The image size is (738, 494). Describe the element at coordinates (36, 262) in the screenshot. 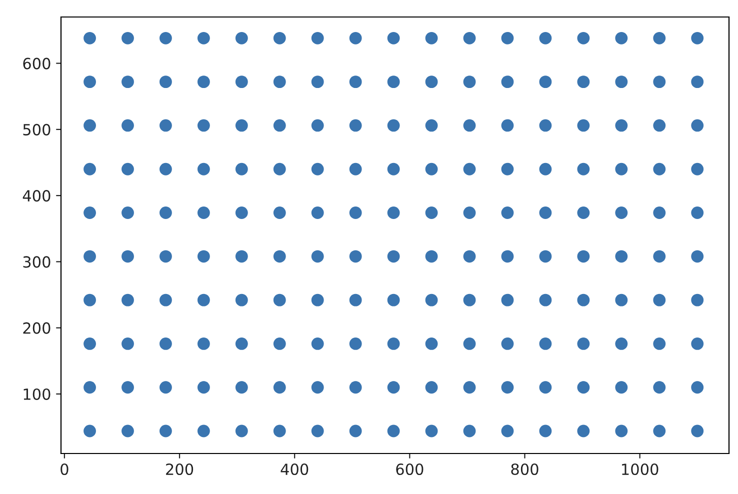

I see `y-tick-label: 300` at that location.